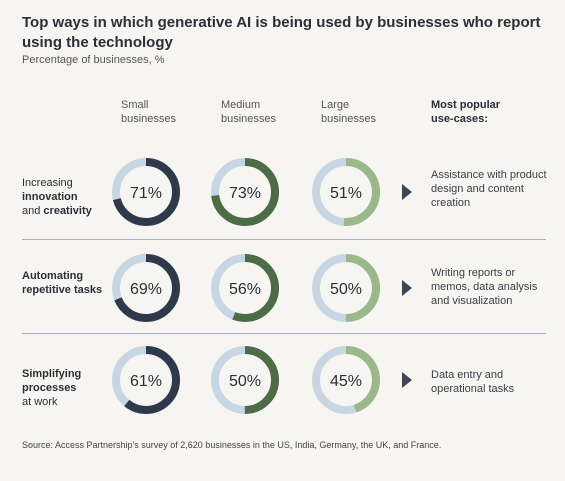 This screenshot has width=565, height=481. I want to click on use-case-simplifying: Data entry and operational tasks, so click(491, 382).